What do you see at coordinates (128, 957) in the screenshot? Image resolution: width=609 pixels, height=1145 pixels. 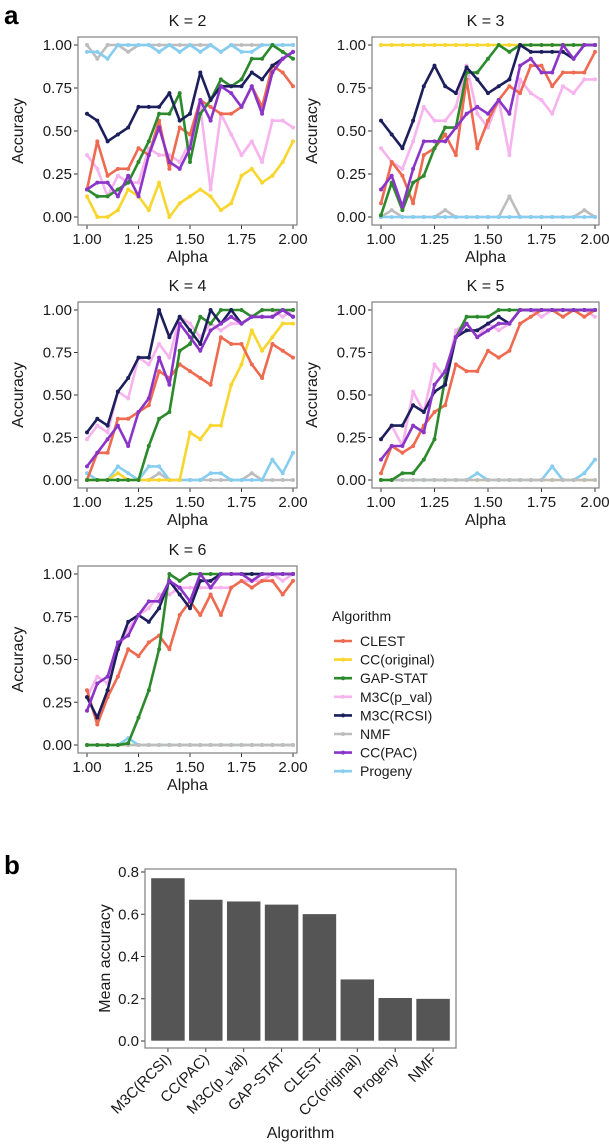 I see `y-tick-label: 0.4` at bounding box center [128, 957].